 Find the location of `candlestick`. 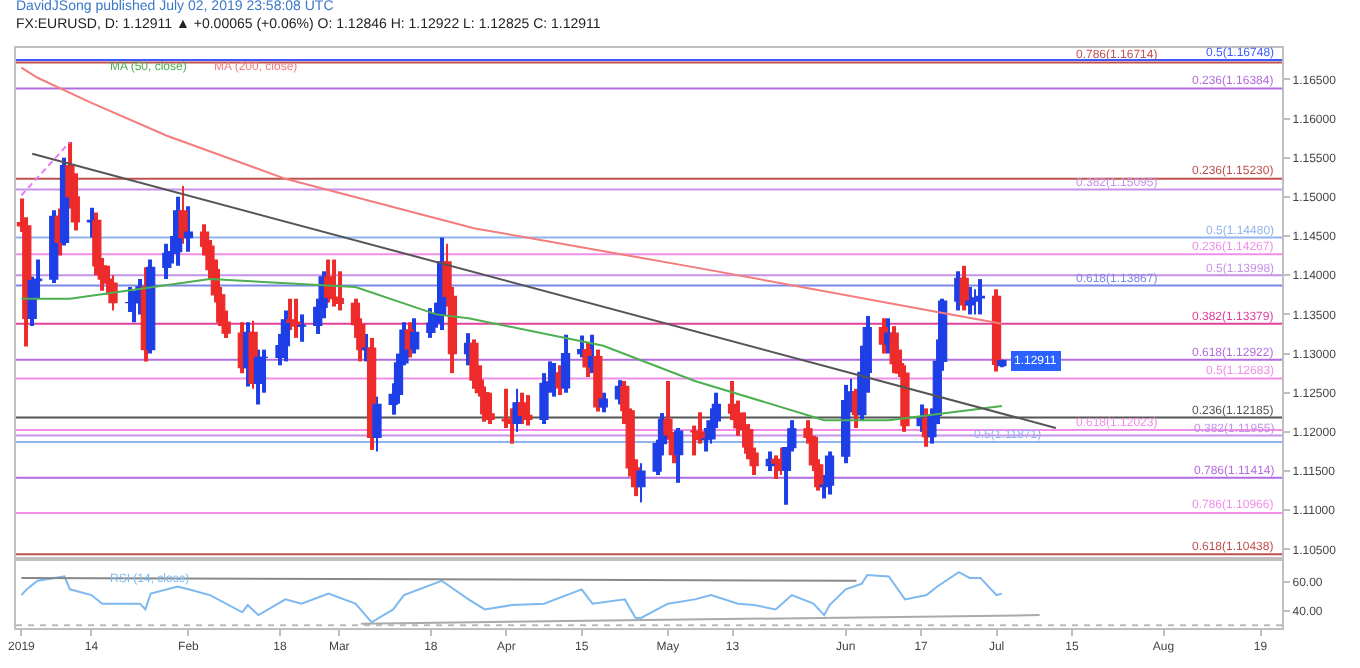

candlestick is located at coordinates (301, 328).